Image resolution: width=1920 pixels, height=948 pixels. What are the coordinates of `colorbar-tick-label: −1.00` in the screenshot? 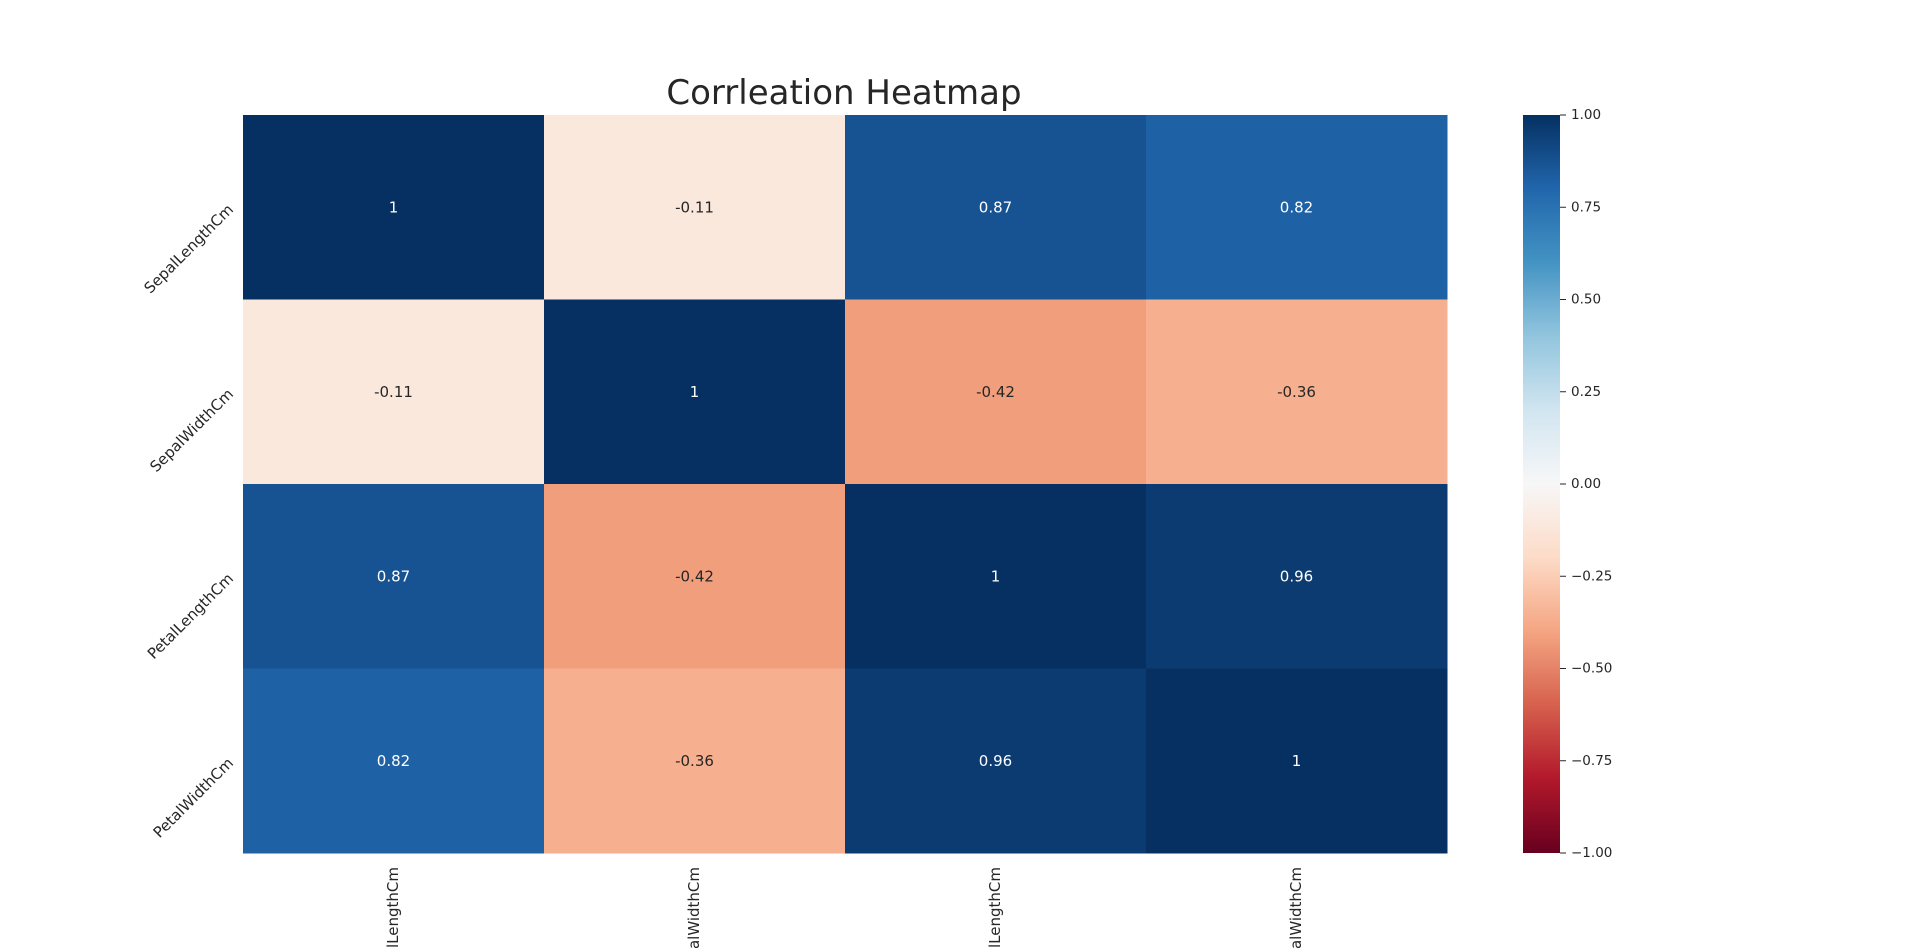 It's located at (1591, 853).